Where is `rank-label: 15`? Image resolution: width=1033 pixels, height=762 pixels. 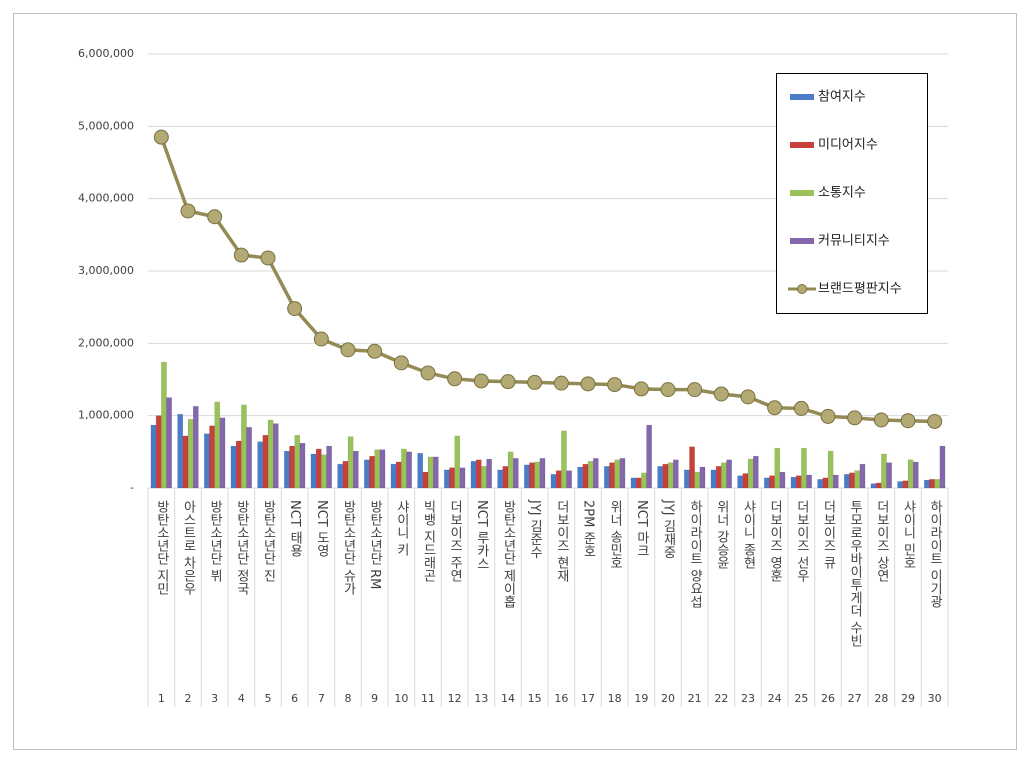 rank-label: 15 is located at coordinates (535, 698).